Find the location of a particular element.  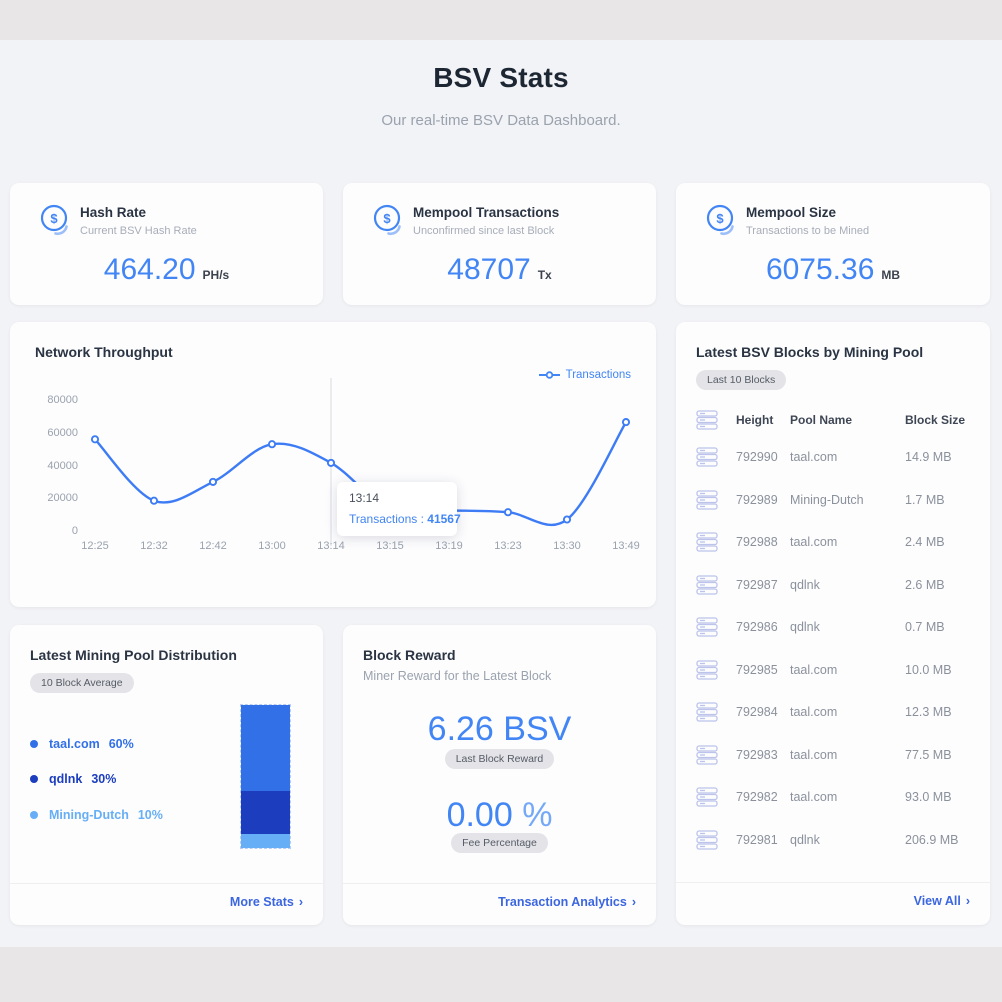

legend-item: qdlnk 30% is located at coordinates (96, 780).